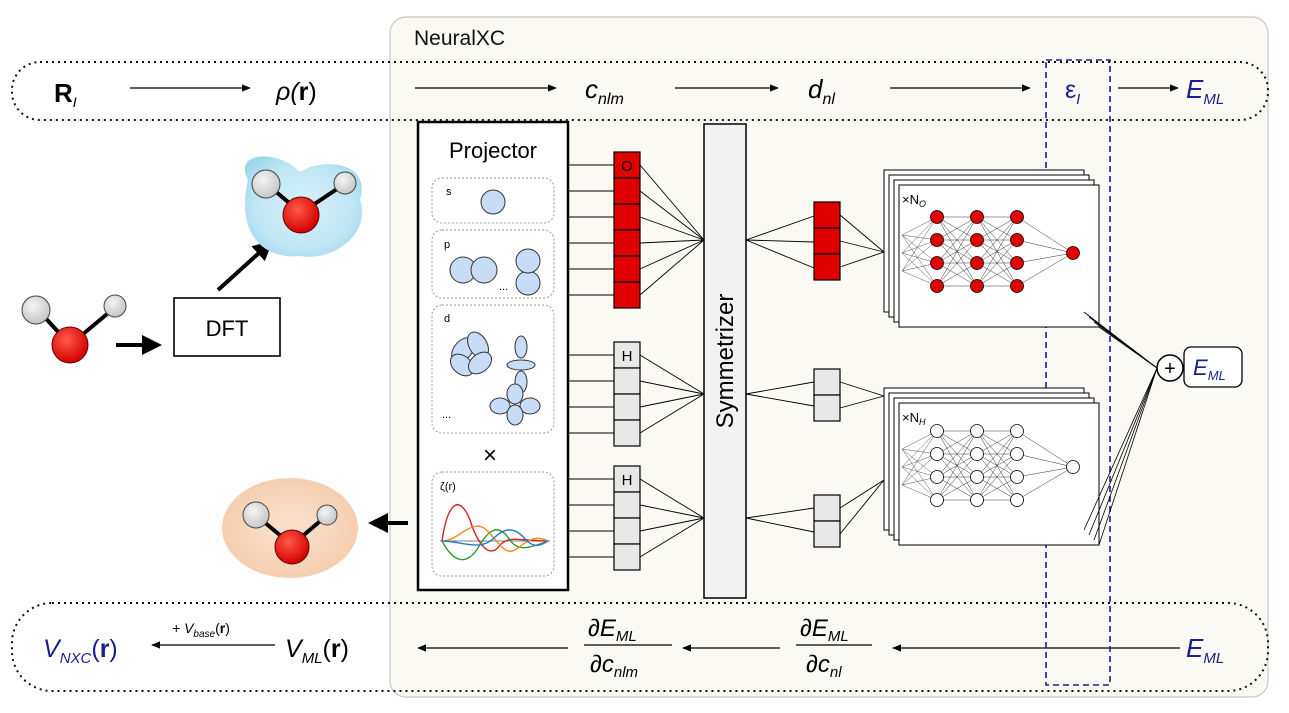  I want to click on hydrogen-network-stack, so click(991, 466).